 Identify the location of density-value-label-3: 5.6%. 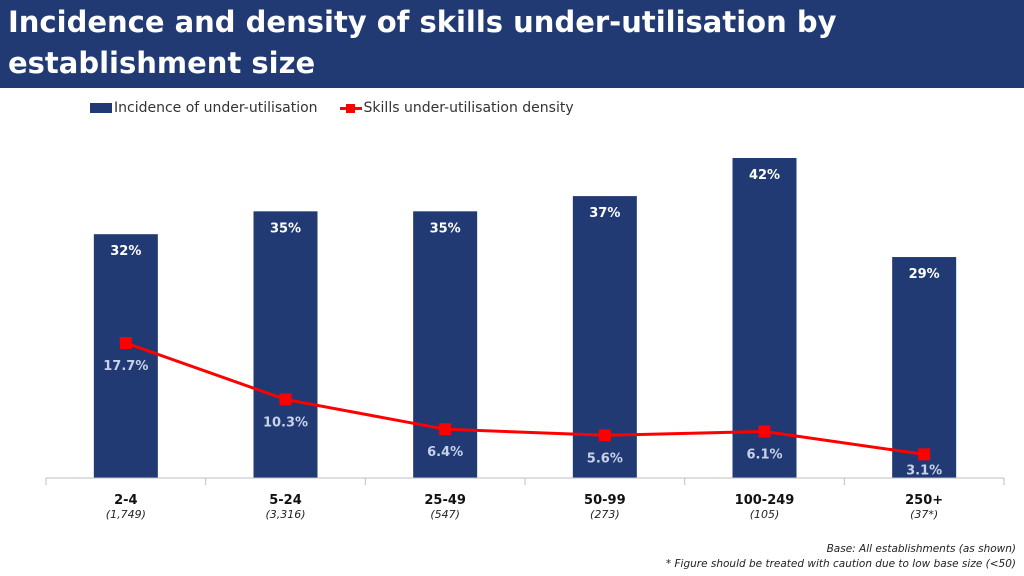
(605, 458).